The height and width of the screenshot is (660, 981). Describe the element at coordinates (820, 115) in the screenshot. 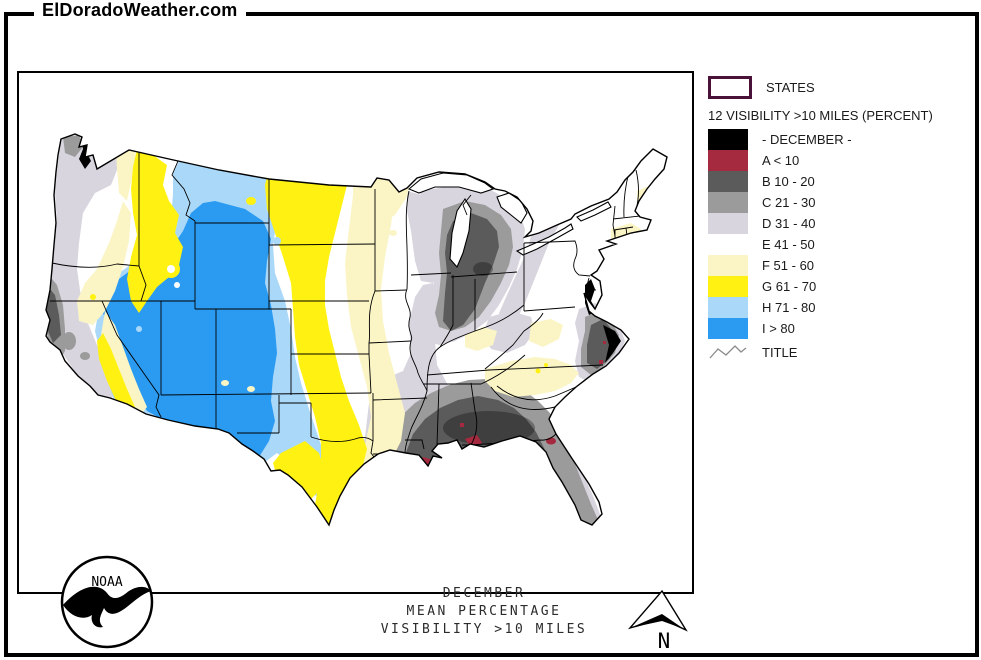

I see `legend-header: 12 VISIBILITY >10 MILES (PERCENT)` at that location.